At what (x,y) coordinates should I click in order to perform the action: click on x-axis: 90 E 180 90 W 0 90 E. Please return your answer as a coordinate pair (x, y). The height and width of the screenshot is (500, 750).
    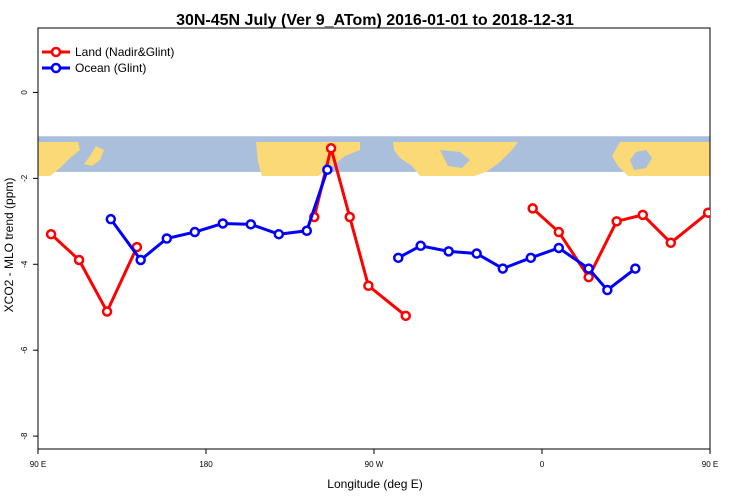
    Looking at the image, I should click on (374, 459).